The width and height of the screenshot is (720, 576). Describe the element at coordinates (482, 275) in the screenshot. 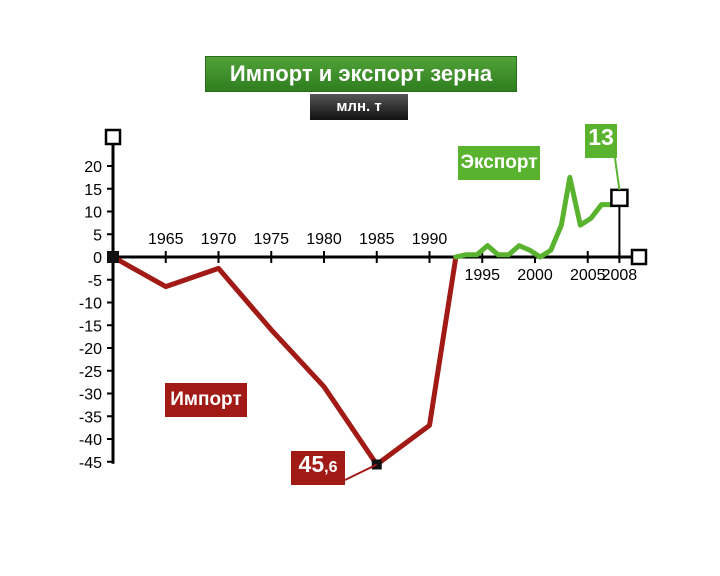

I see `x-tick-label: 1995` at that location.